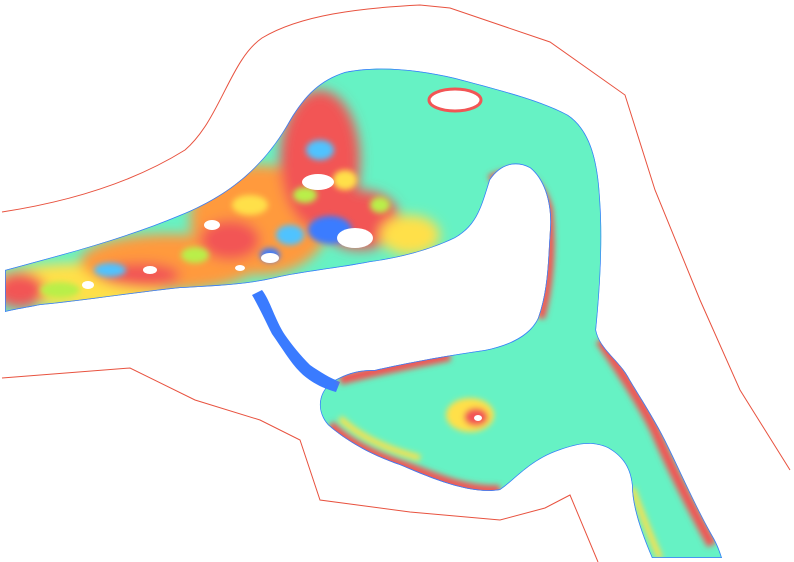  Describe the element at coordinates (455, 100) in the screenshot. I see `island-north` at that location.